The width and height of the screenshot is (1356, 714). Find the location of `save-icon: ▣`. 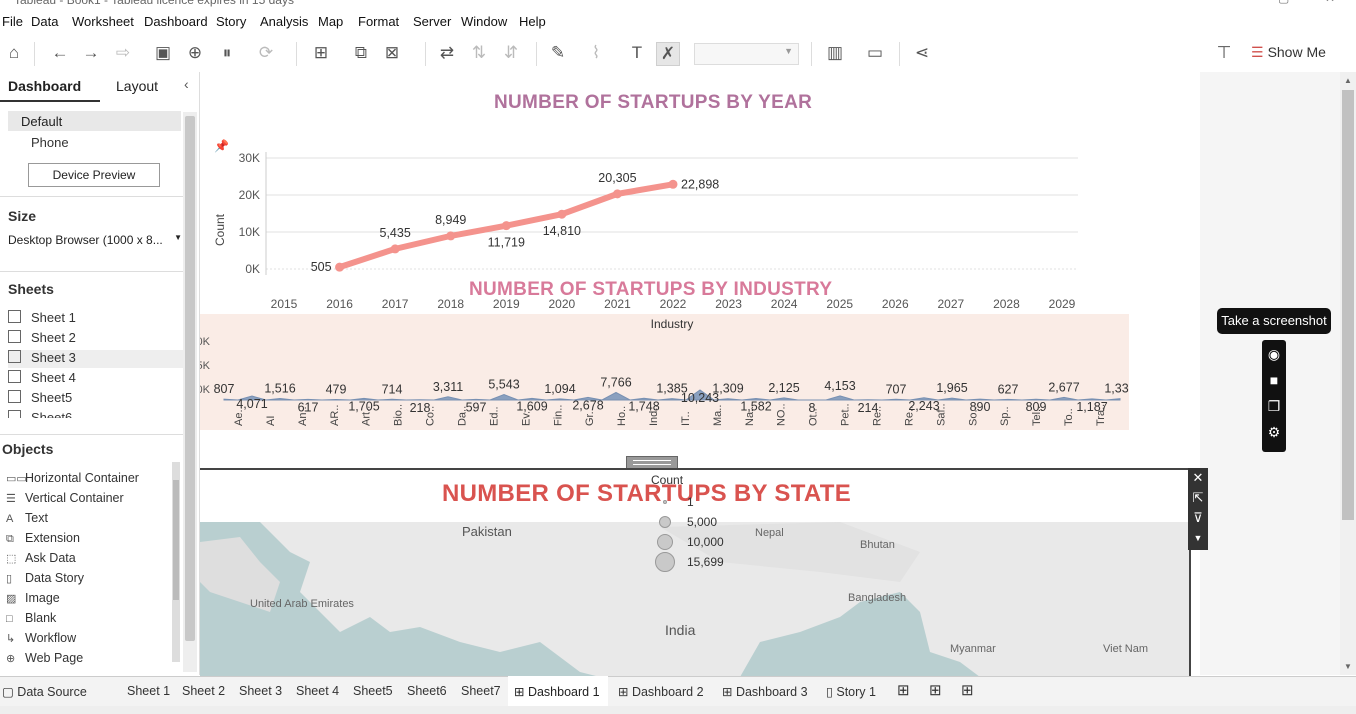

save-icon: ▣ is located at coordinates (163, 52).